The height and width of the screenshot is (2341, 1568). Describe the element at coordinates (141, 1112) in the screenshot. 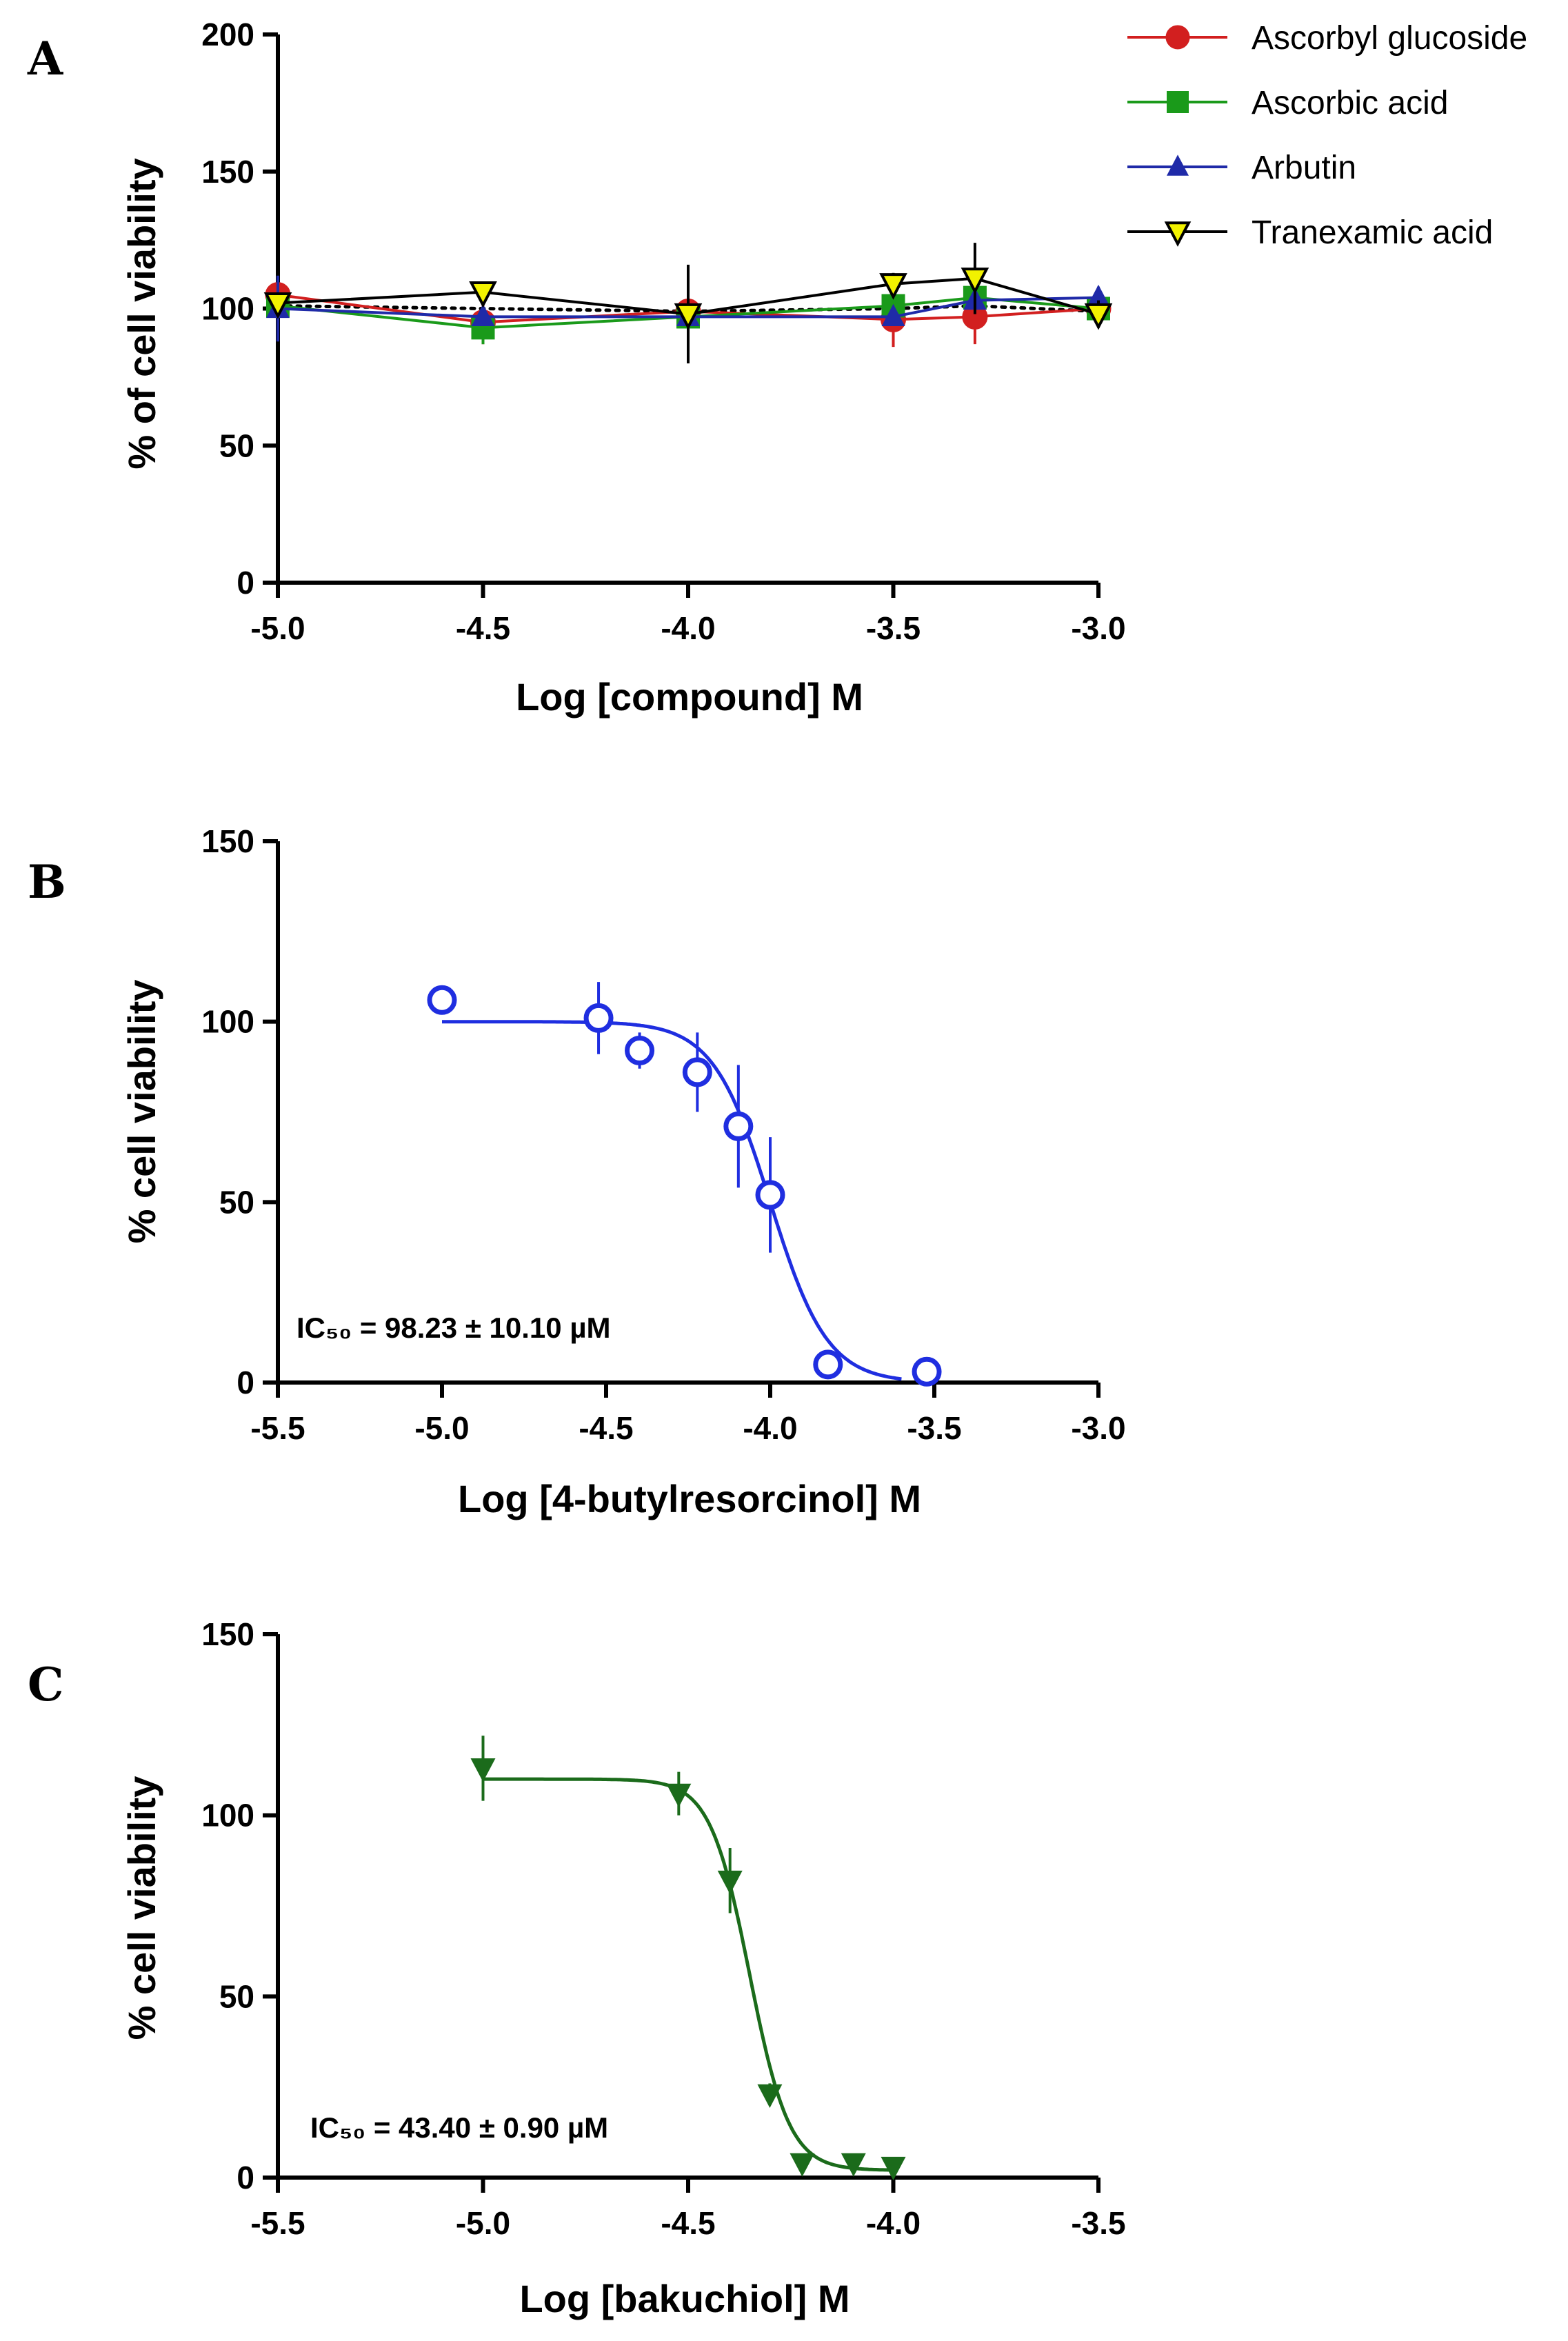

I see `panel-b-y-axis-title: % cell viability` at that location.